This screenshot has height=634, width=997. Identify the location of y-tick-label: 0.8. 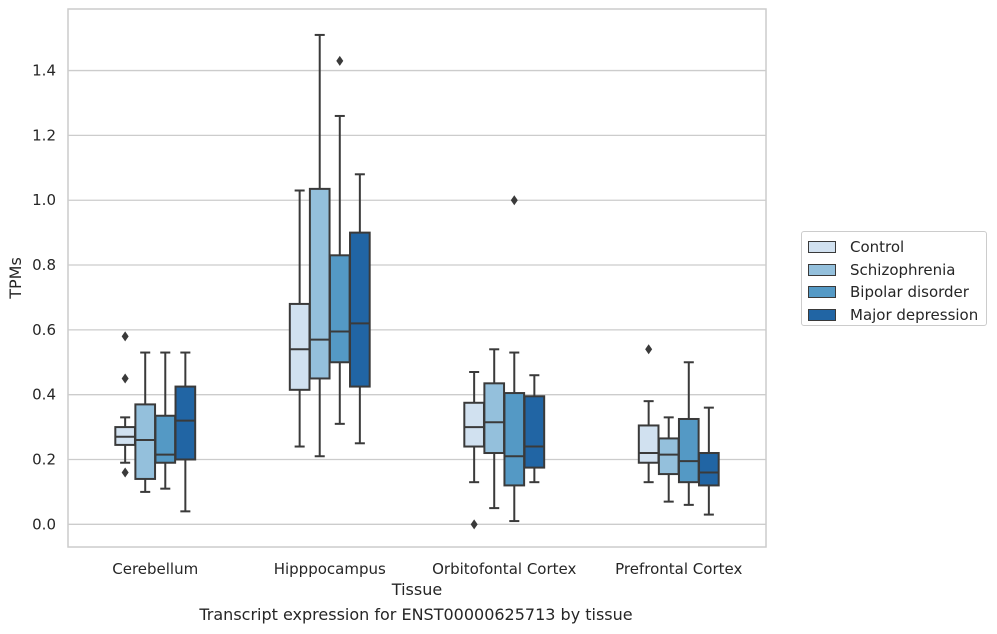
(44, 265).